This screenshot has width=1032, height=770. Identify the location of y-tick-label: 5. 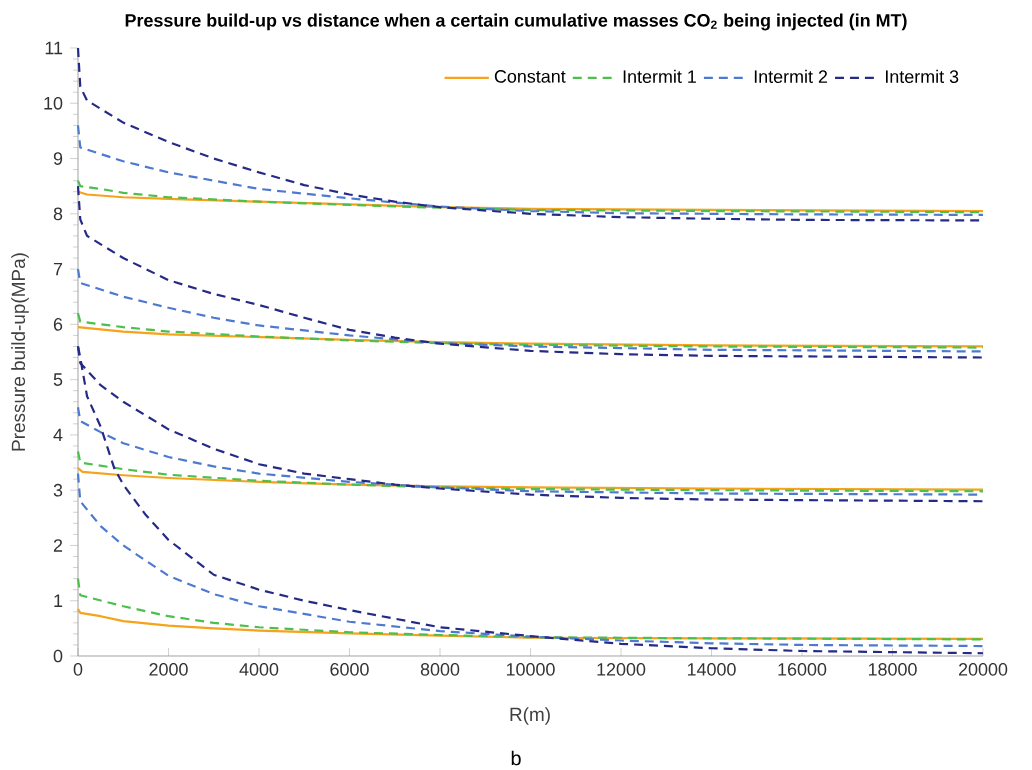
(58, 379).